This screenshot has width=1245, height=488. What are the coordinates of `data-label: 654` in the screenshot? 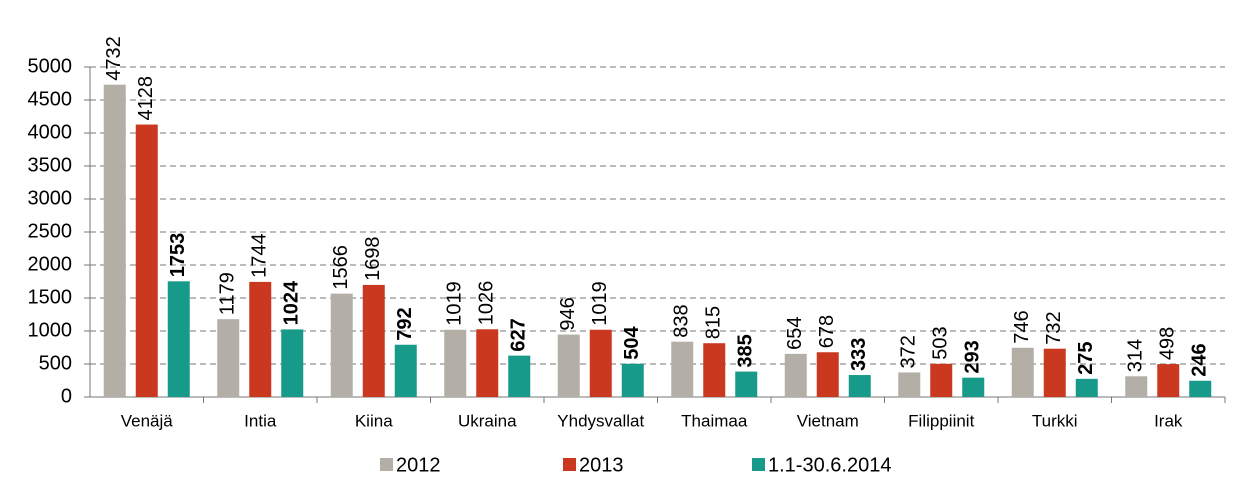 It's located at (795, 332).